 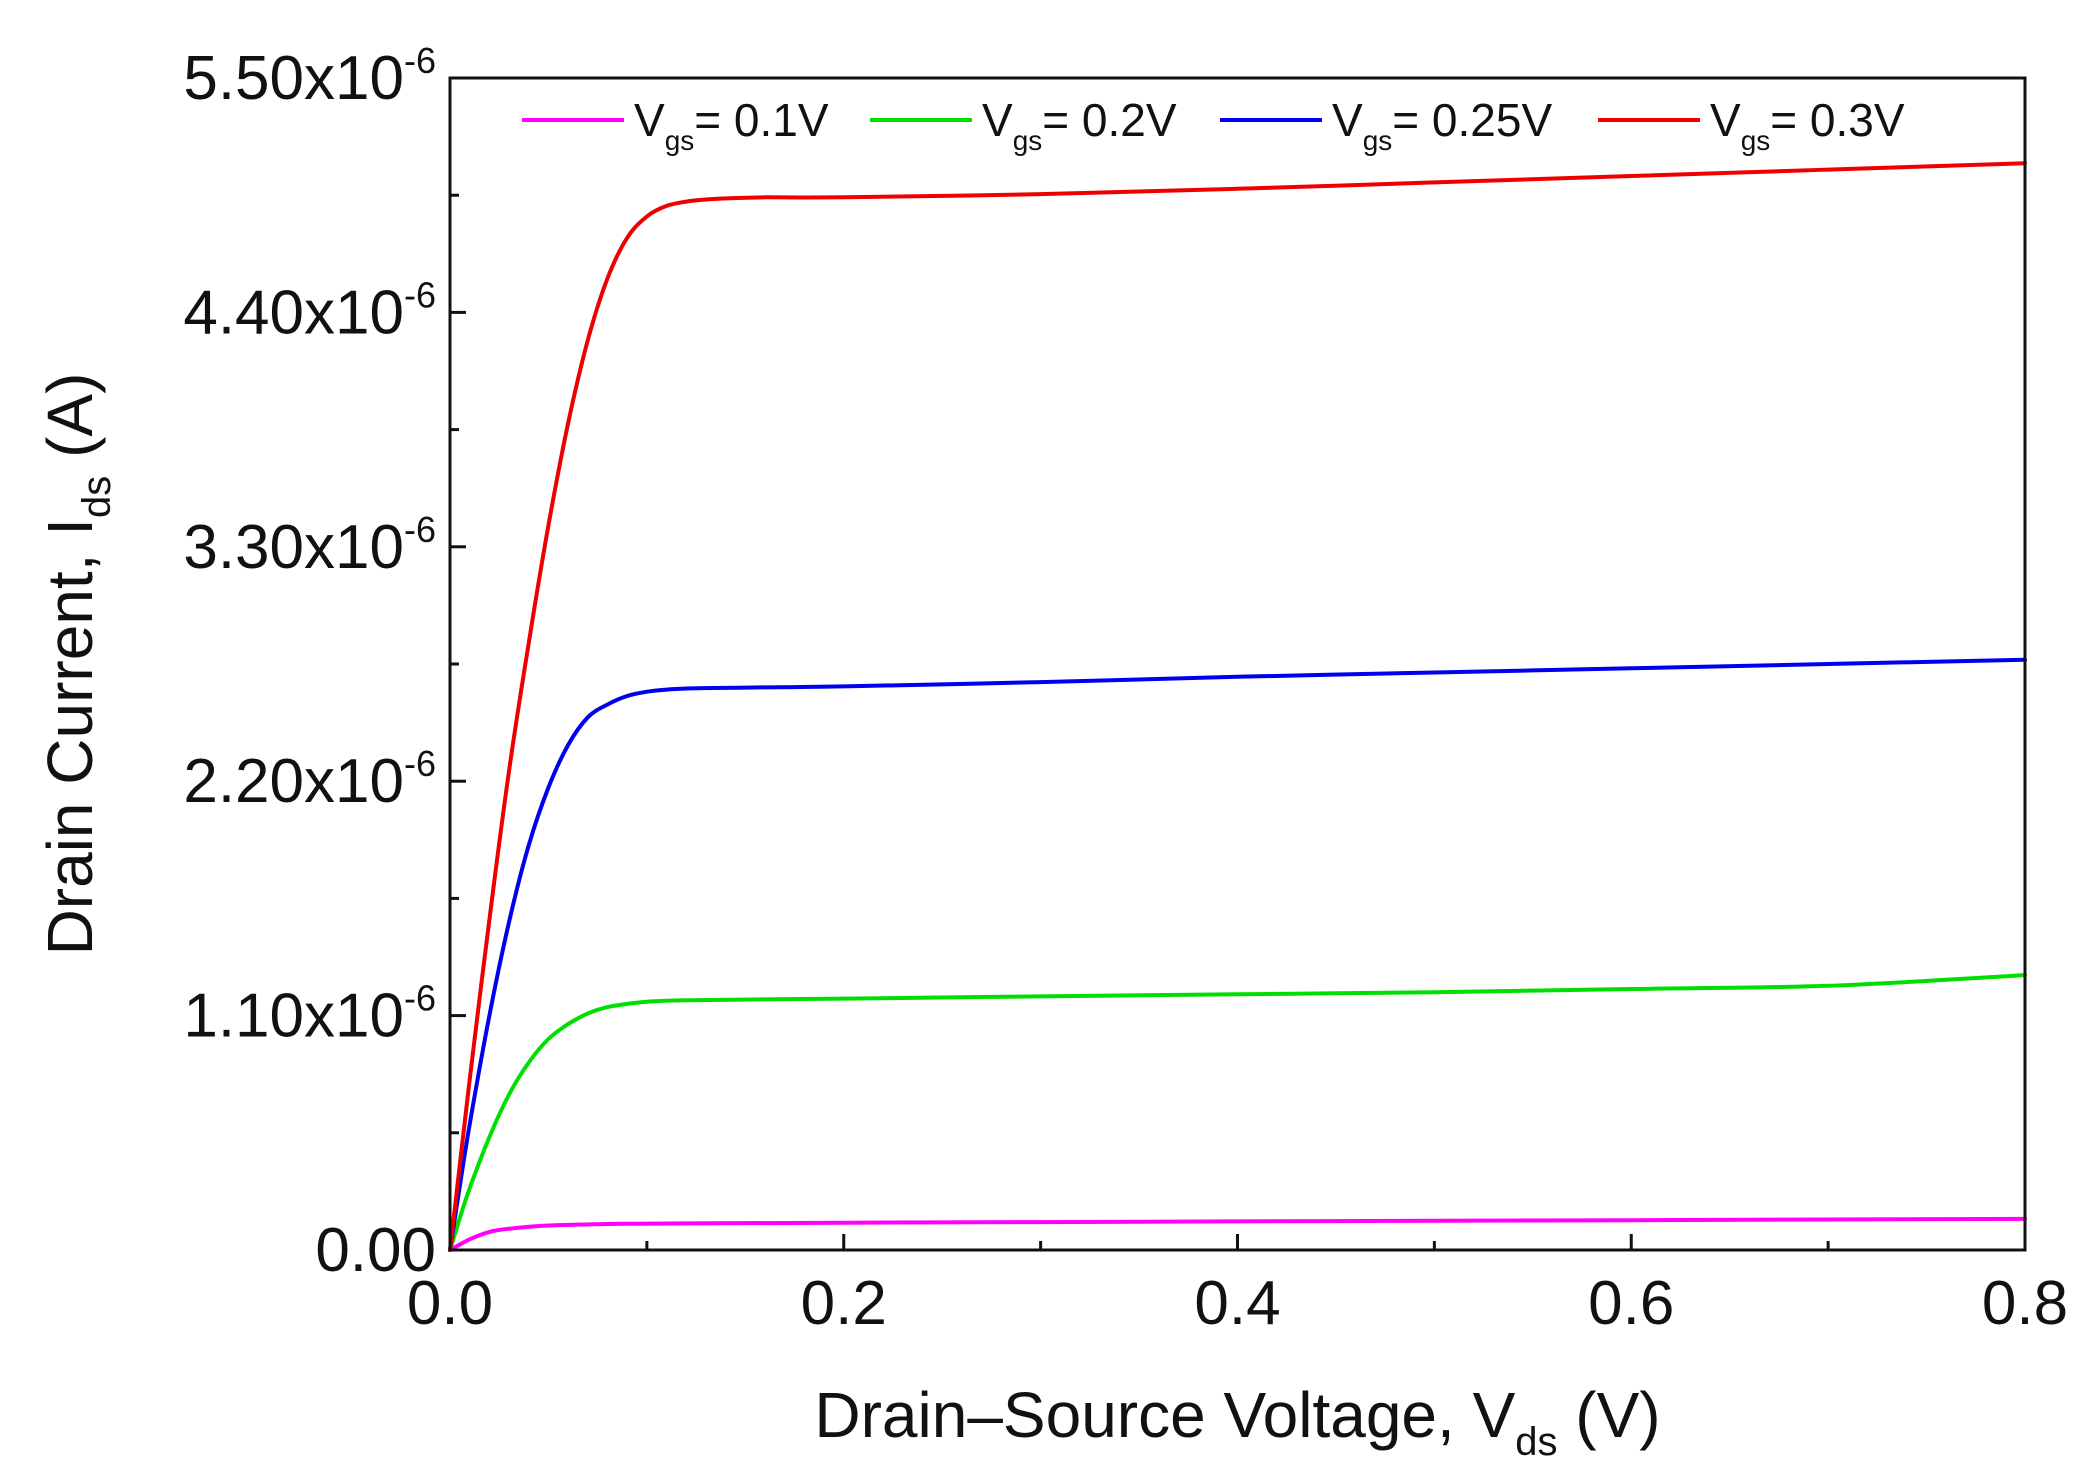 I want to click on y-tick-label: 1.10x10⁻⁶, so click(x=309, y=1014).